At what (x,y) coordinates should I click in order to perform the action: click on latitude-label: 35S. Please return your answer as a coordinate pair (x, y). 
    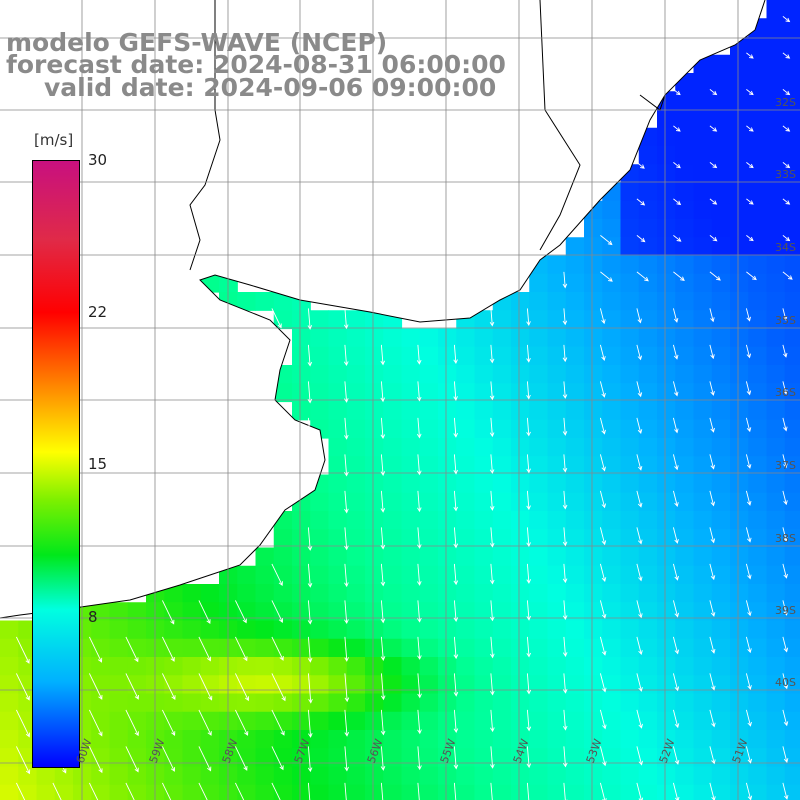
    Looking at the image, I should click on (785, 320).